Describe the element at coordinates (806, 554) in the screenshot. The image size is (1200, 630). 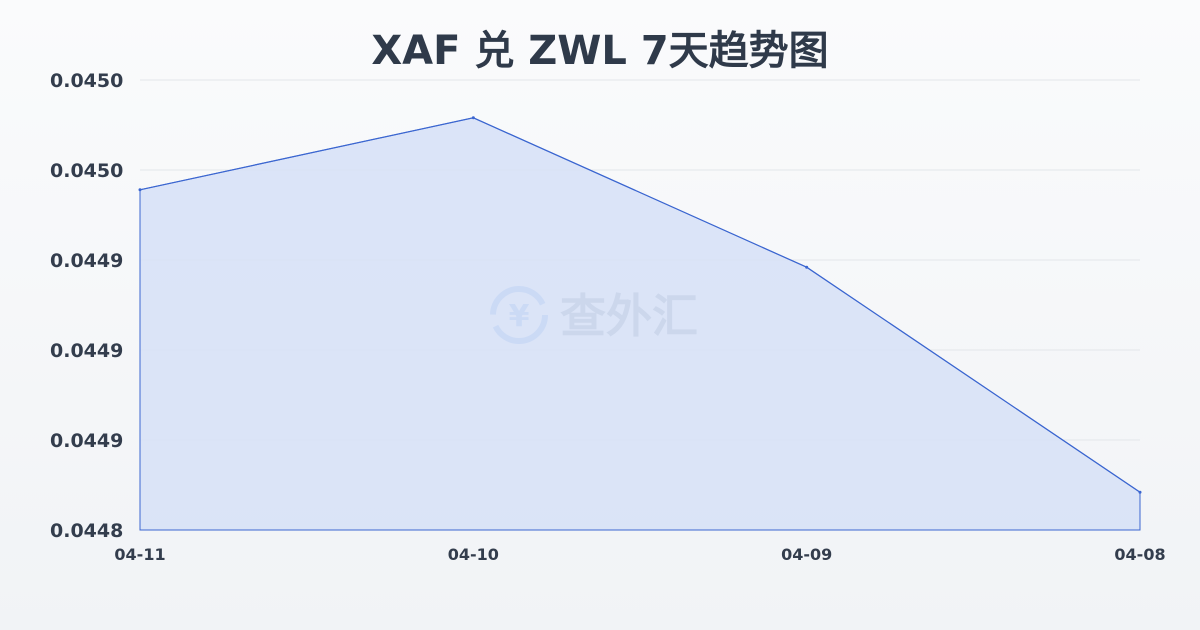
I see `x-tick-label: 04-09` at that location.